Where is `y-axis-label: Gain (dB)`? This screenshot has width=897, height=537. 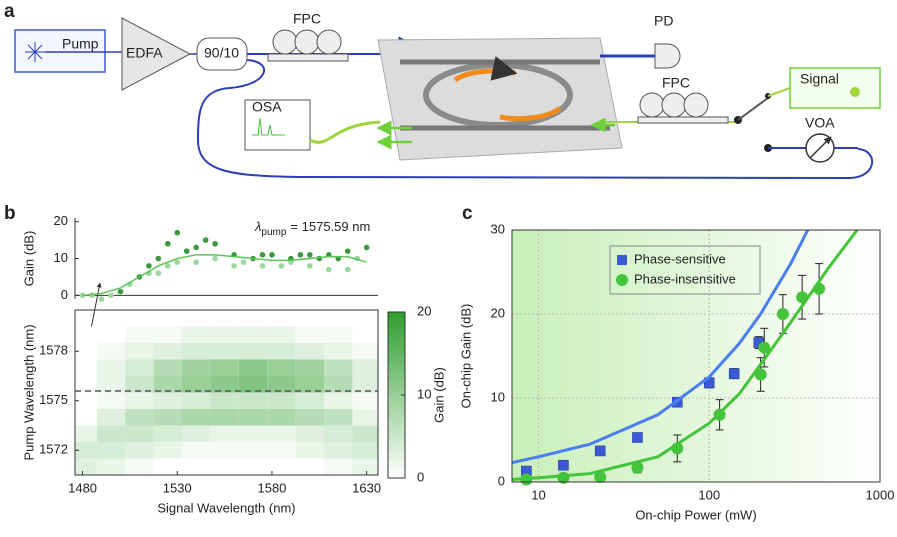 y-axis-label: Gain (dB) is located at coordinates (28, 259).